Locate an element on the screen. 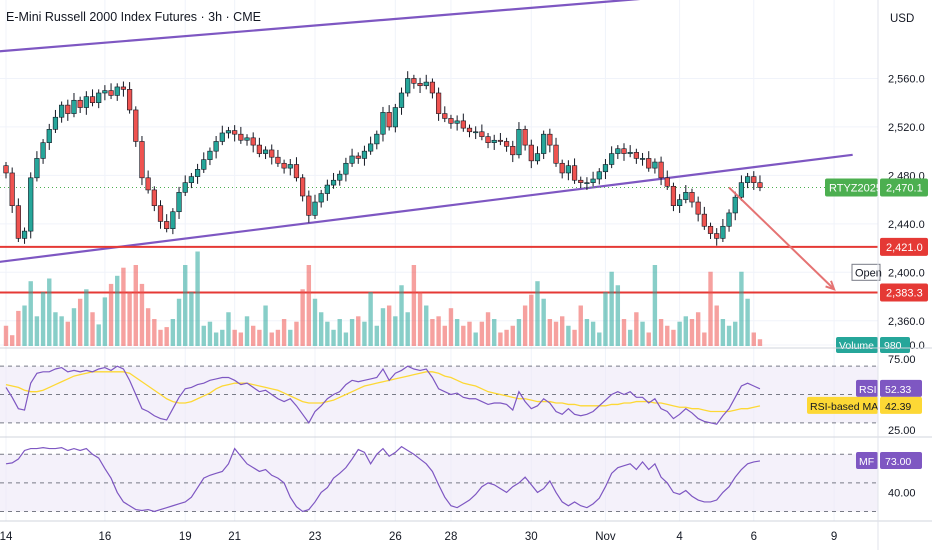 The height and width of the screenshot is (550, 932). open-annotation-box is located at coordinates (866, 272).